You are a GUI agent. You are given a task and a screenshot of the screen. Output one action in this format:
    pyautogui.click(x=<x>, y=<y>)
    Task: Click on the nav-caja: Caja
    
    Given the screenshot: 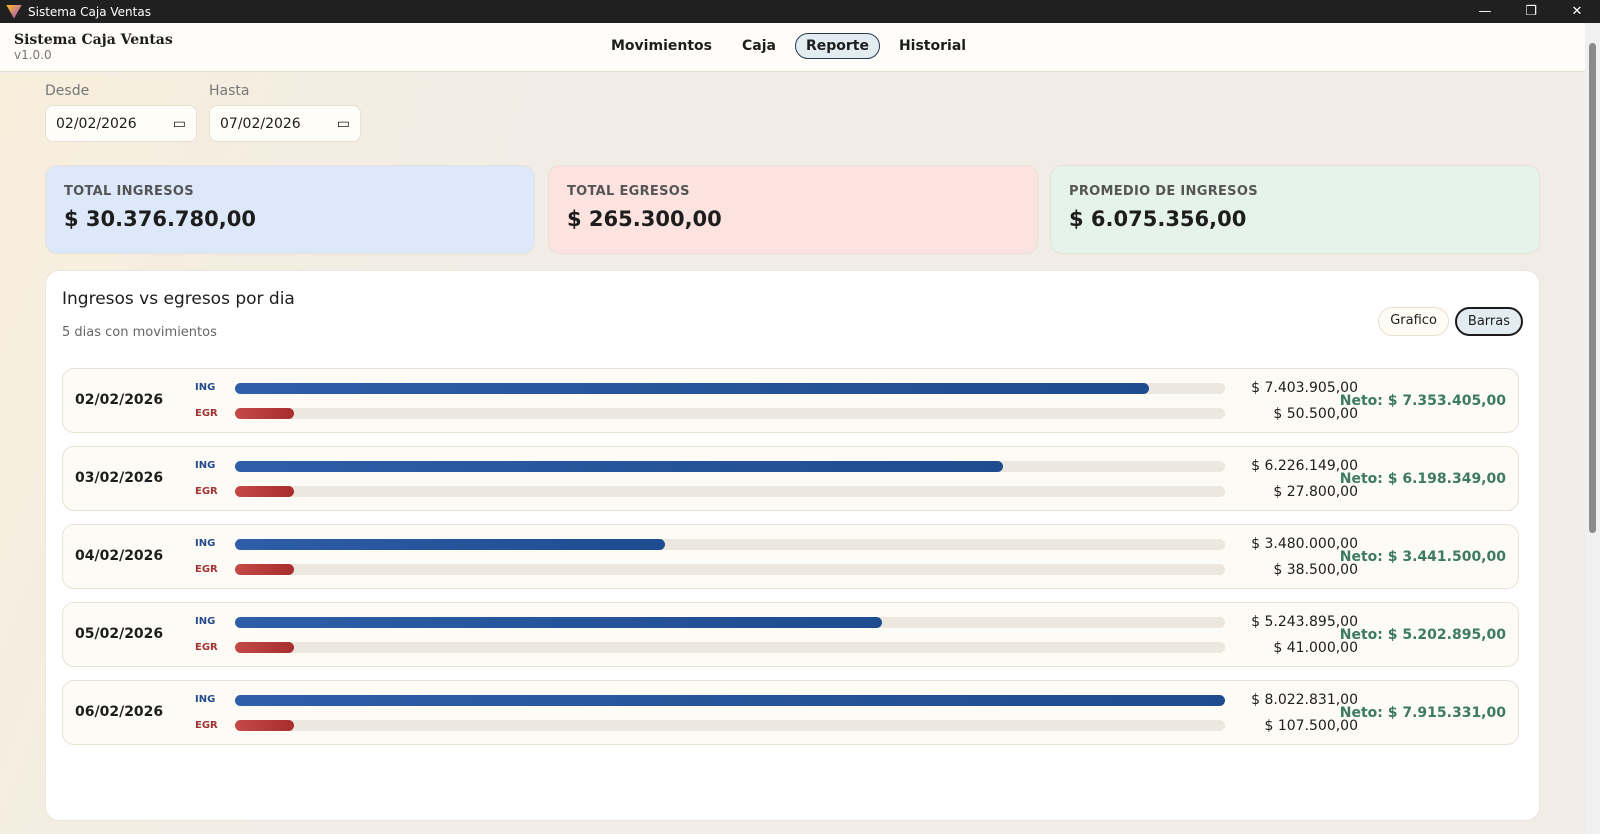 What is the action you would take?
    pyautogui.click(x=758, y=46)
    